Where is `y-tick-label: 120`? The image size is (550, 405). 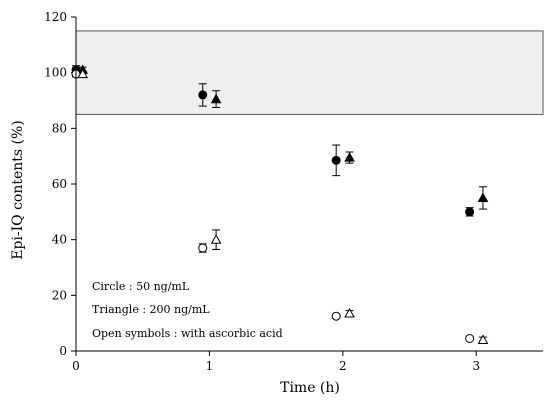
y-tick-label: 120 is located at coordinates (55, 17).